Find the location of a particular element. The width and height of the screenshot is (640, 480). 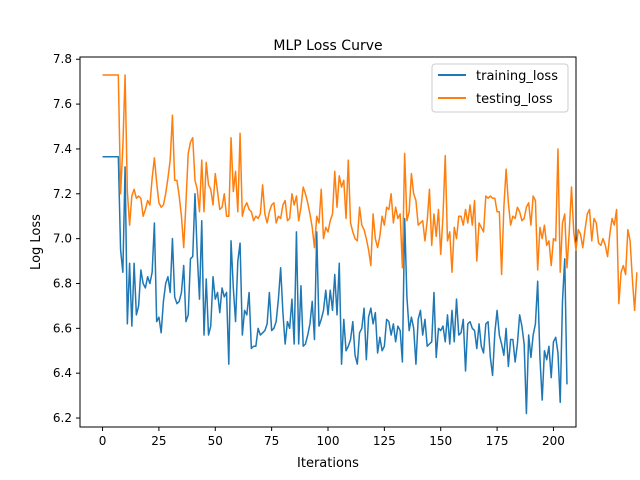

x-tick-label: 125 is located at coordinates (384, 441).